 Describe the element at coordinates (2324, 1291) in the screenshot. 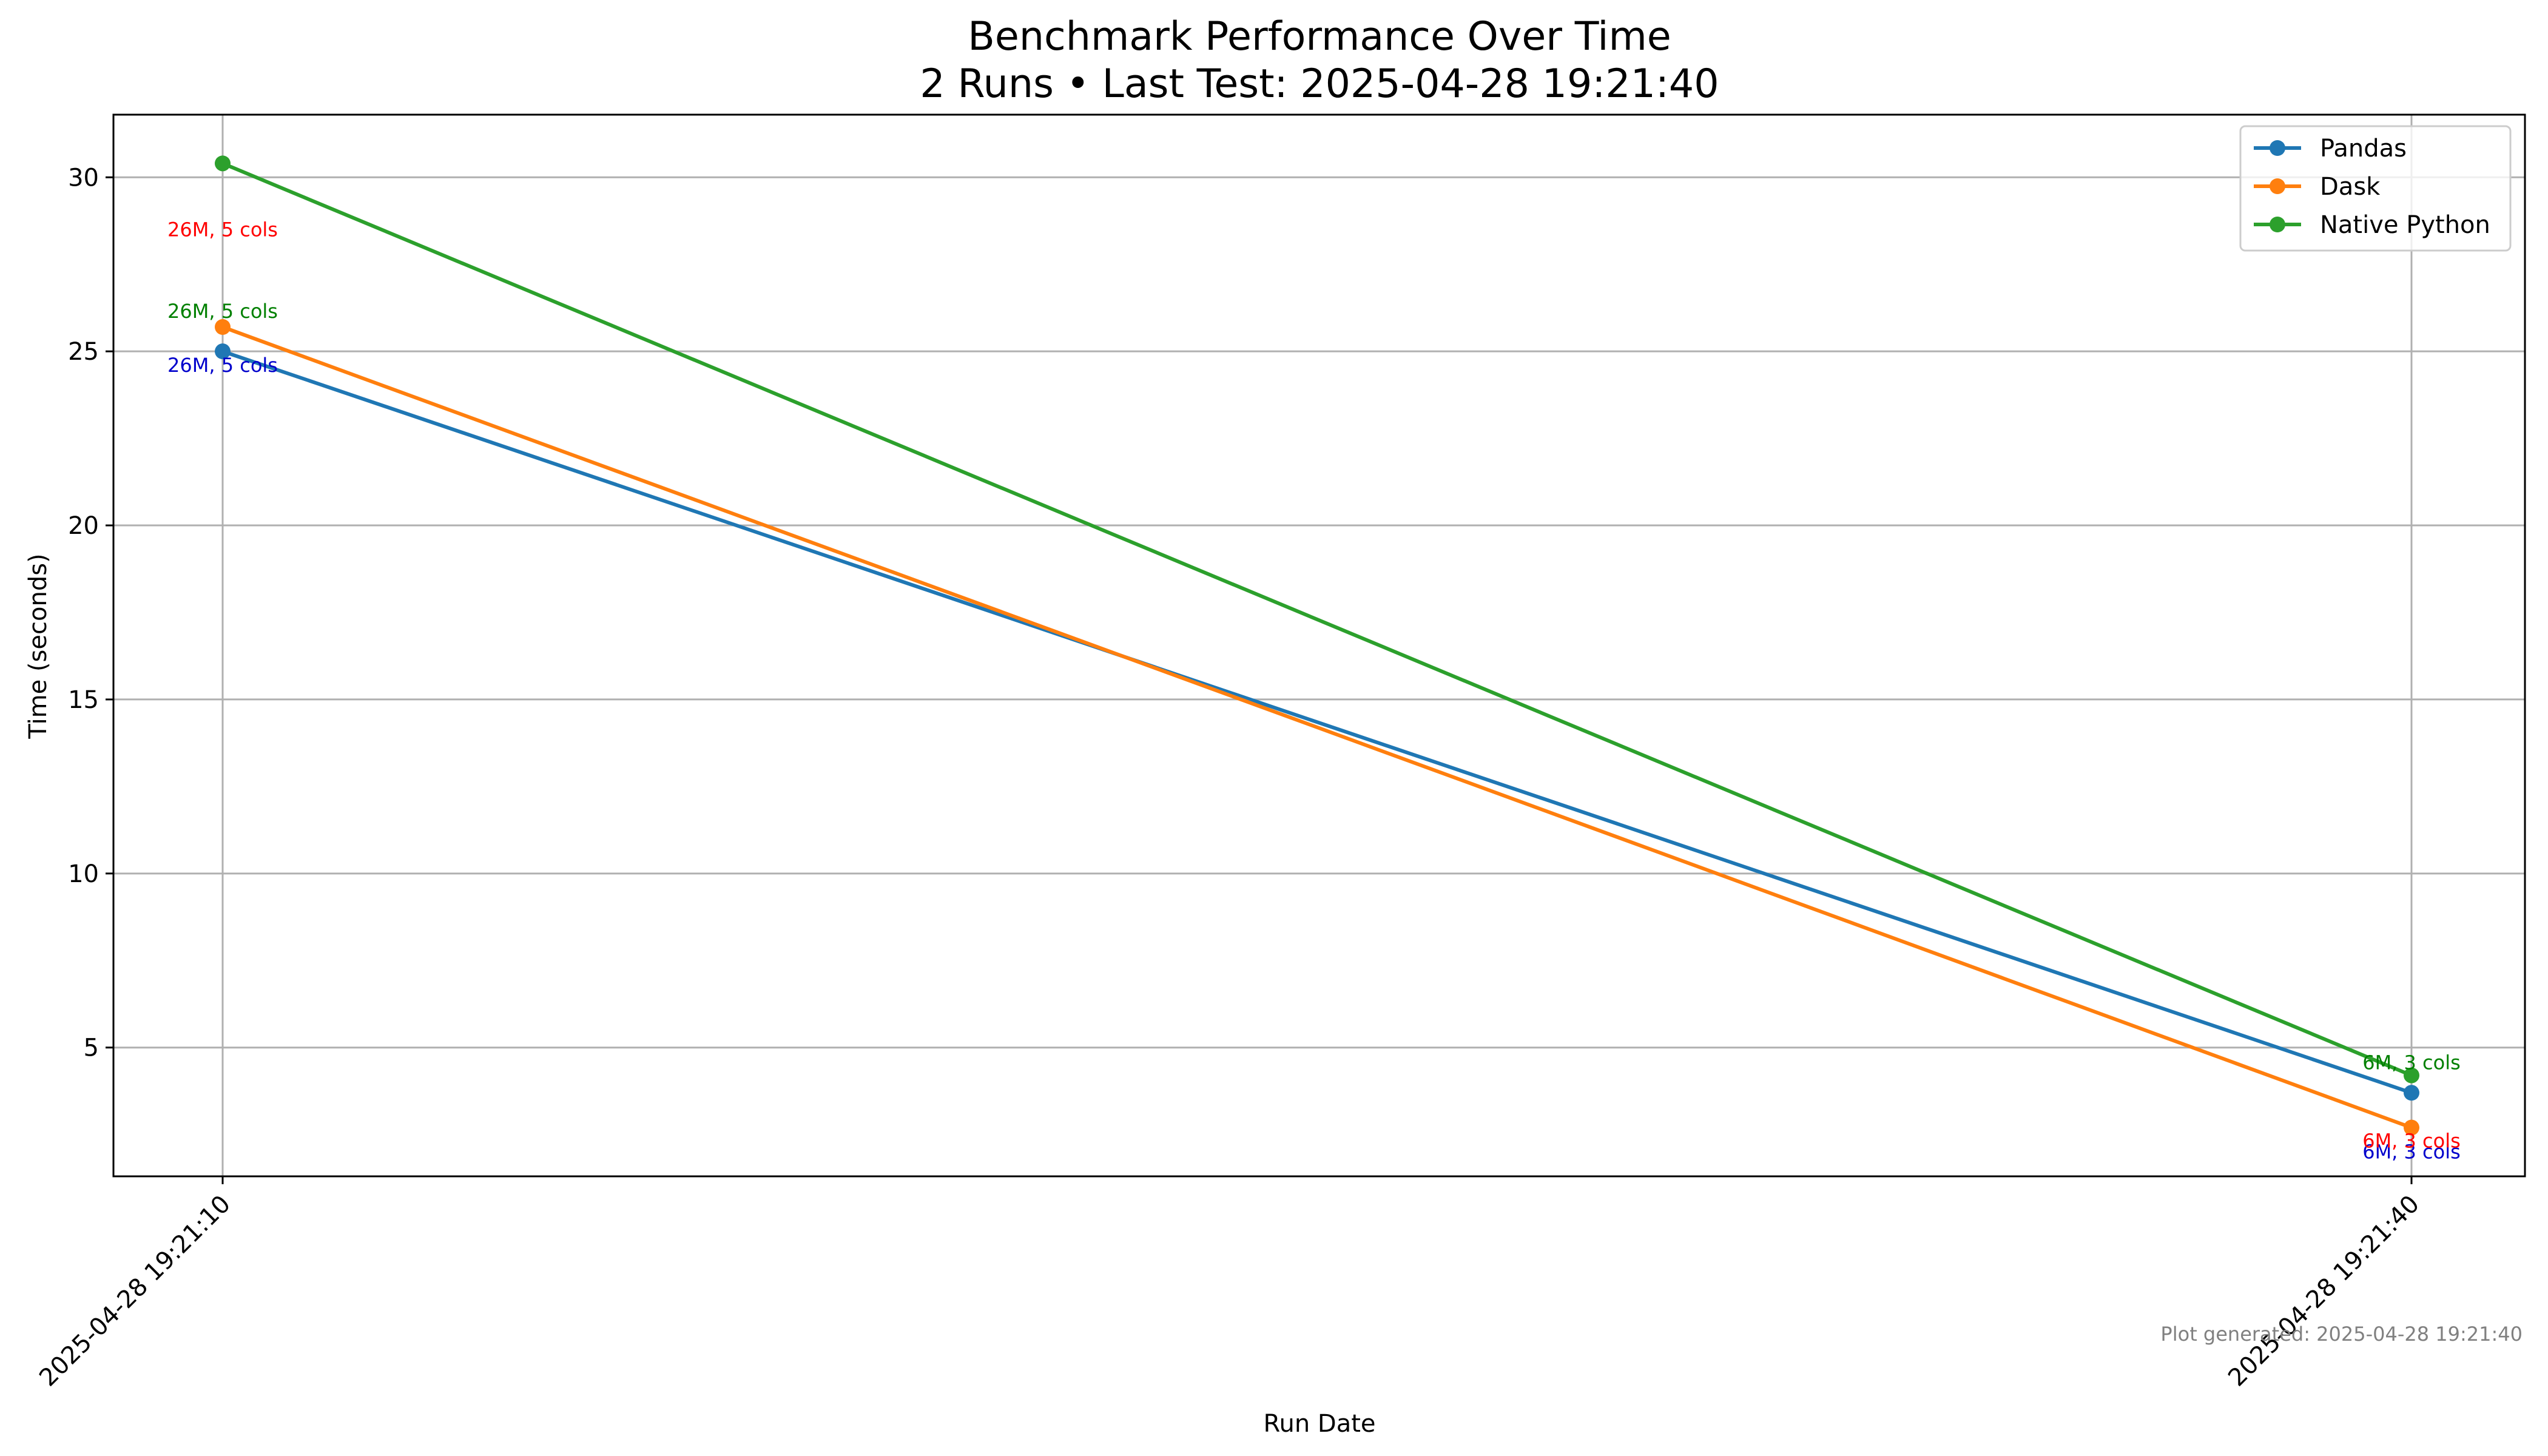

I see `x-tick-label: 2025-04-28 19:21:40` at that location.